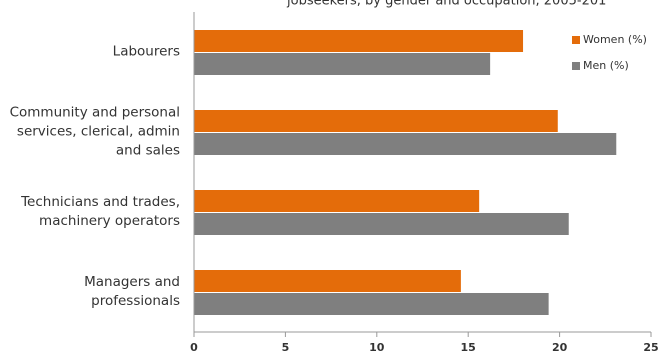 The image size is (659, 355). What do you see at coordinates (146, 51) in the screenshot?
I see `y-tick-label: Labourers` at bounding box center [146, 51].